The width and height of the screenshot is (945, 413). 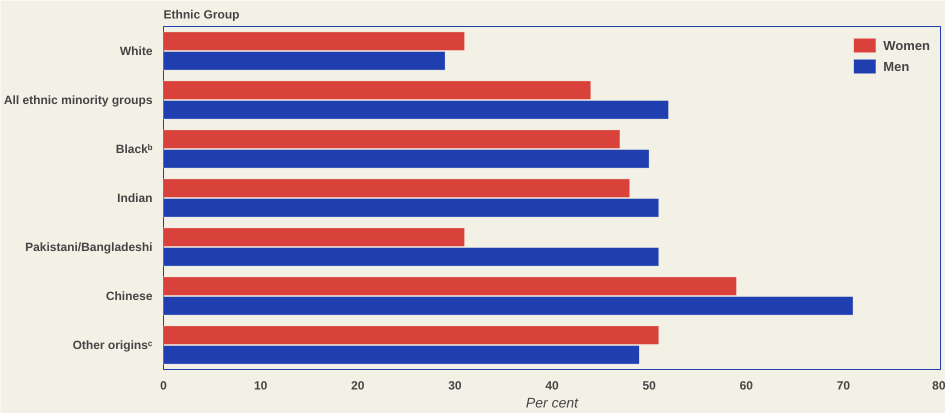 I want to click on x-tick-label: 80, so click(x=938, y=385).